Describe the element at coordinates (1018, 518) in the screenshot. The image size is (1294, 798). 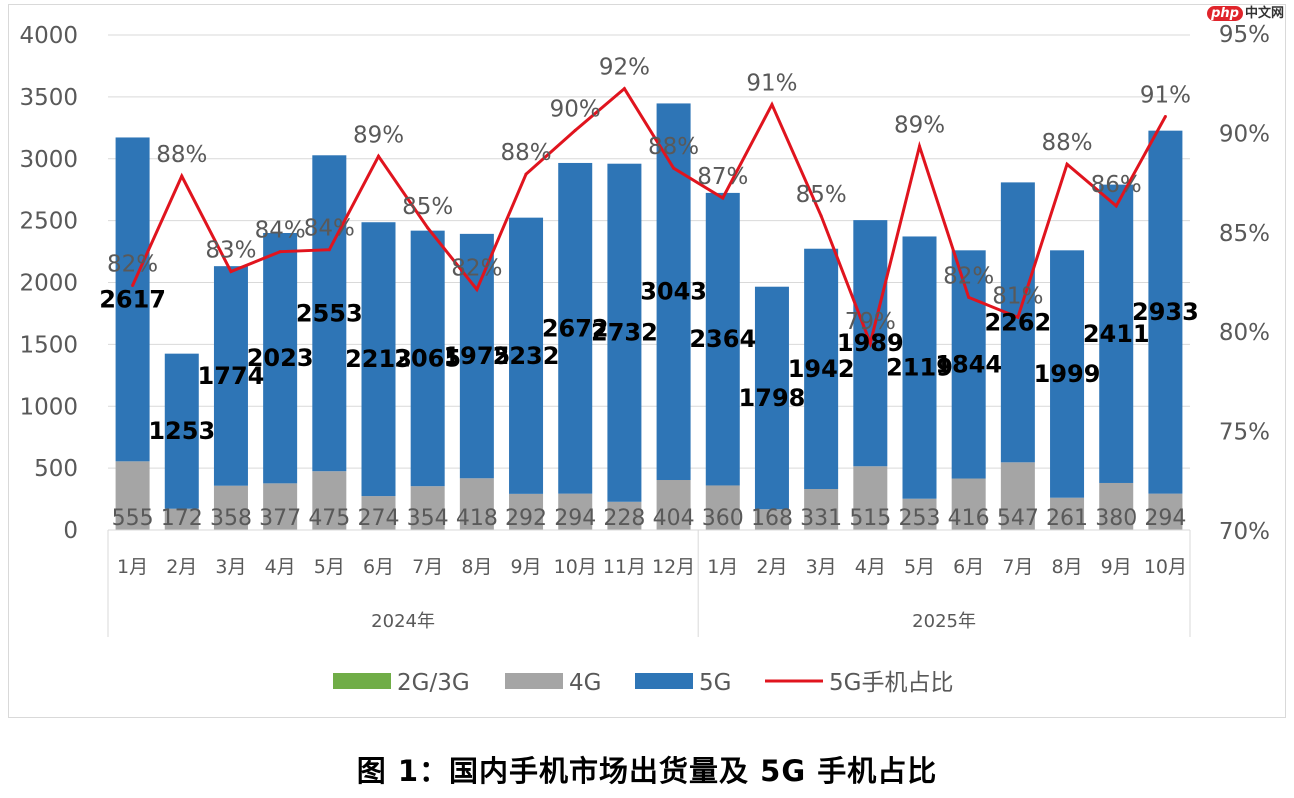
I see `data-label-4g: 547` at that location.